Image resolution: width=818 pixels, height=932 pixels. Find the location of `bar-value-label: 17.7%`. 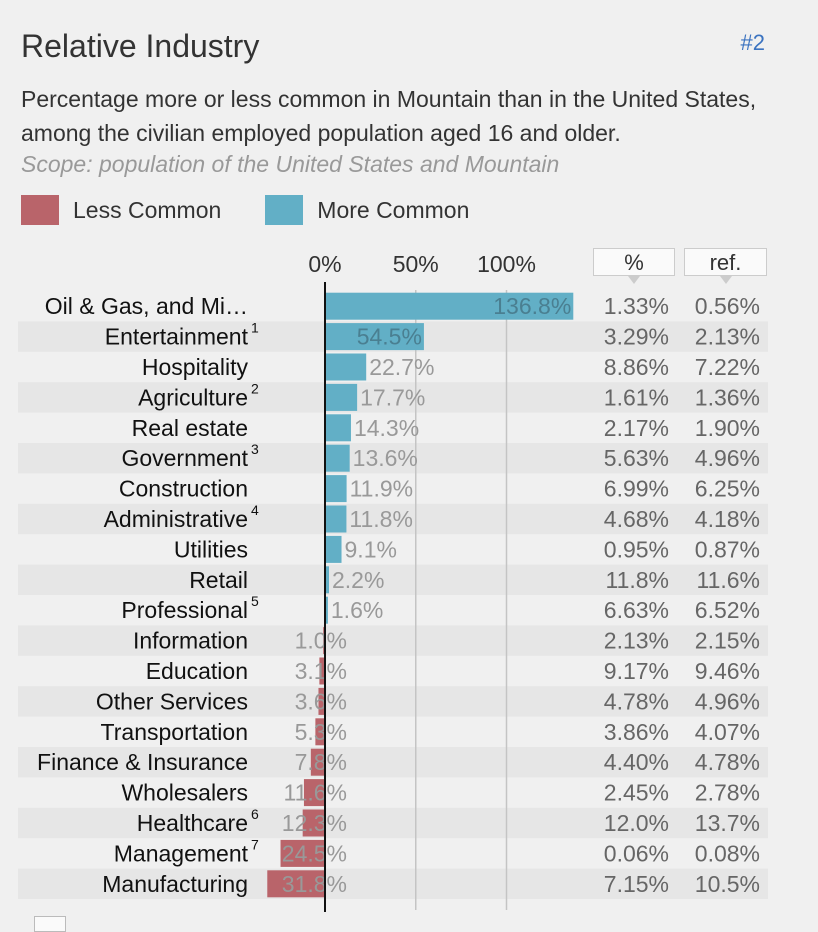

bar-value-label: 17.7% is located at coordinates (392, 397).